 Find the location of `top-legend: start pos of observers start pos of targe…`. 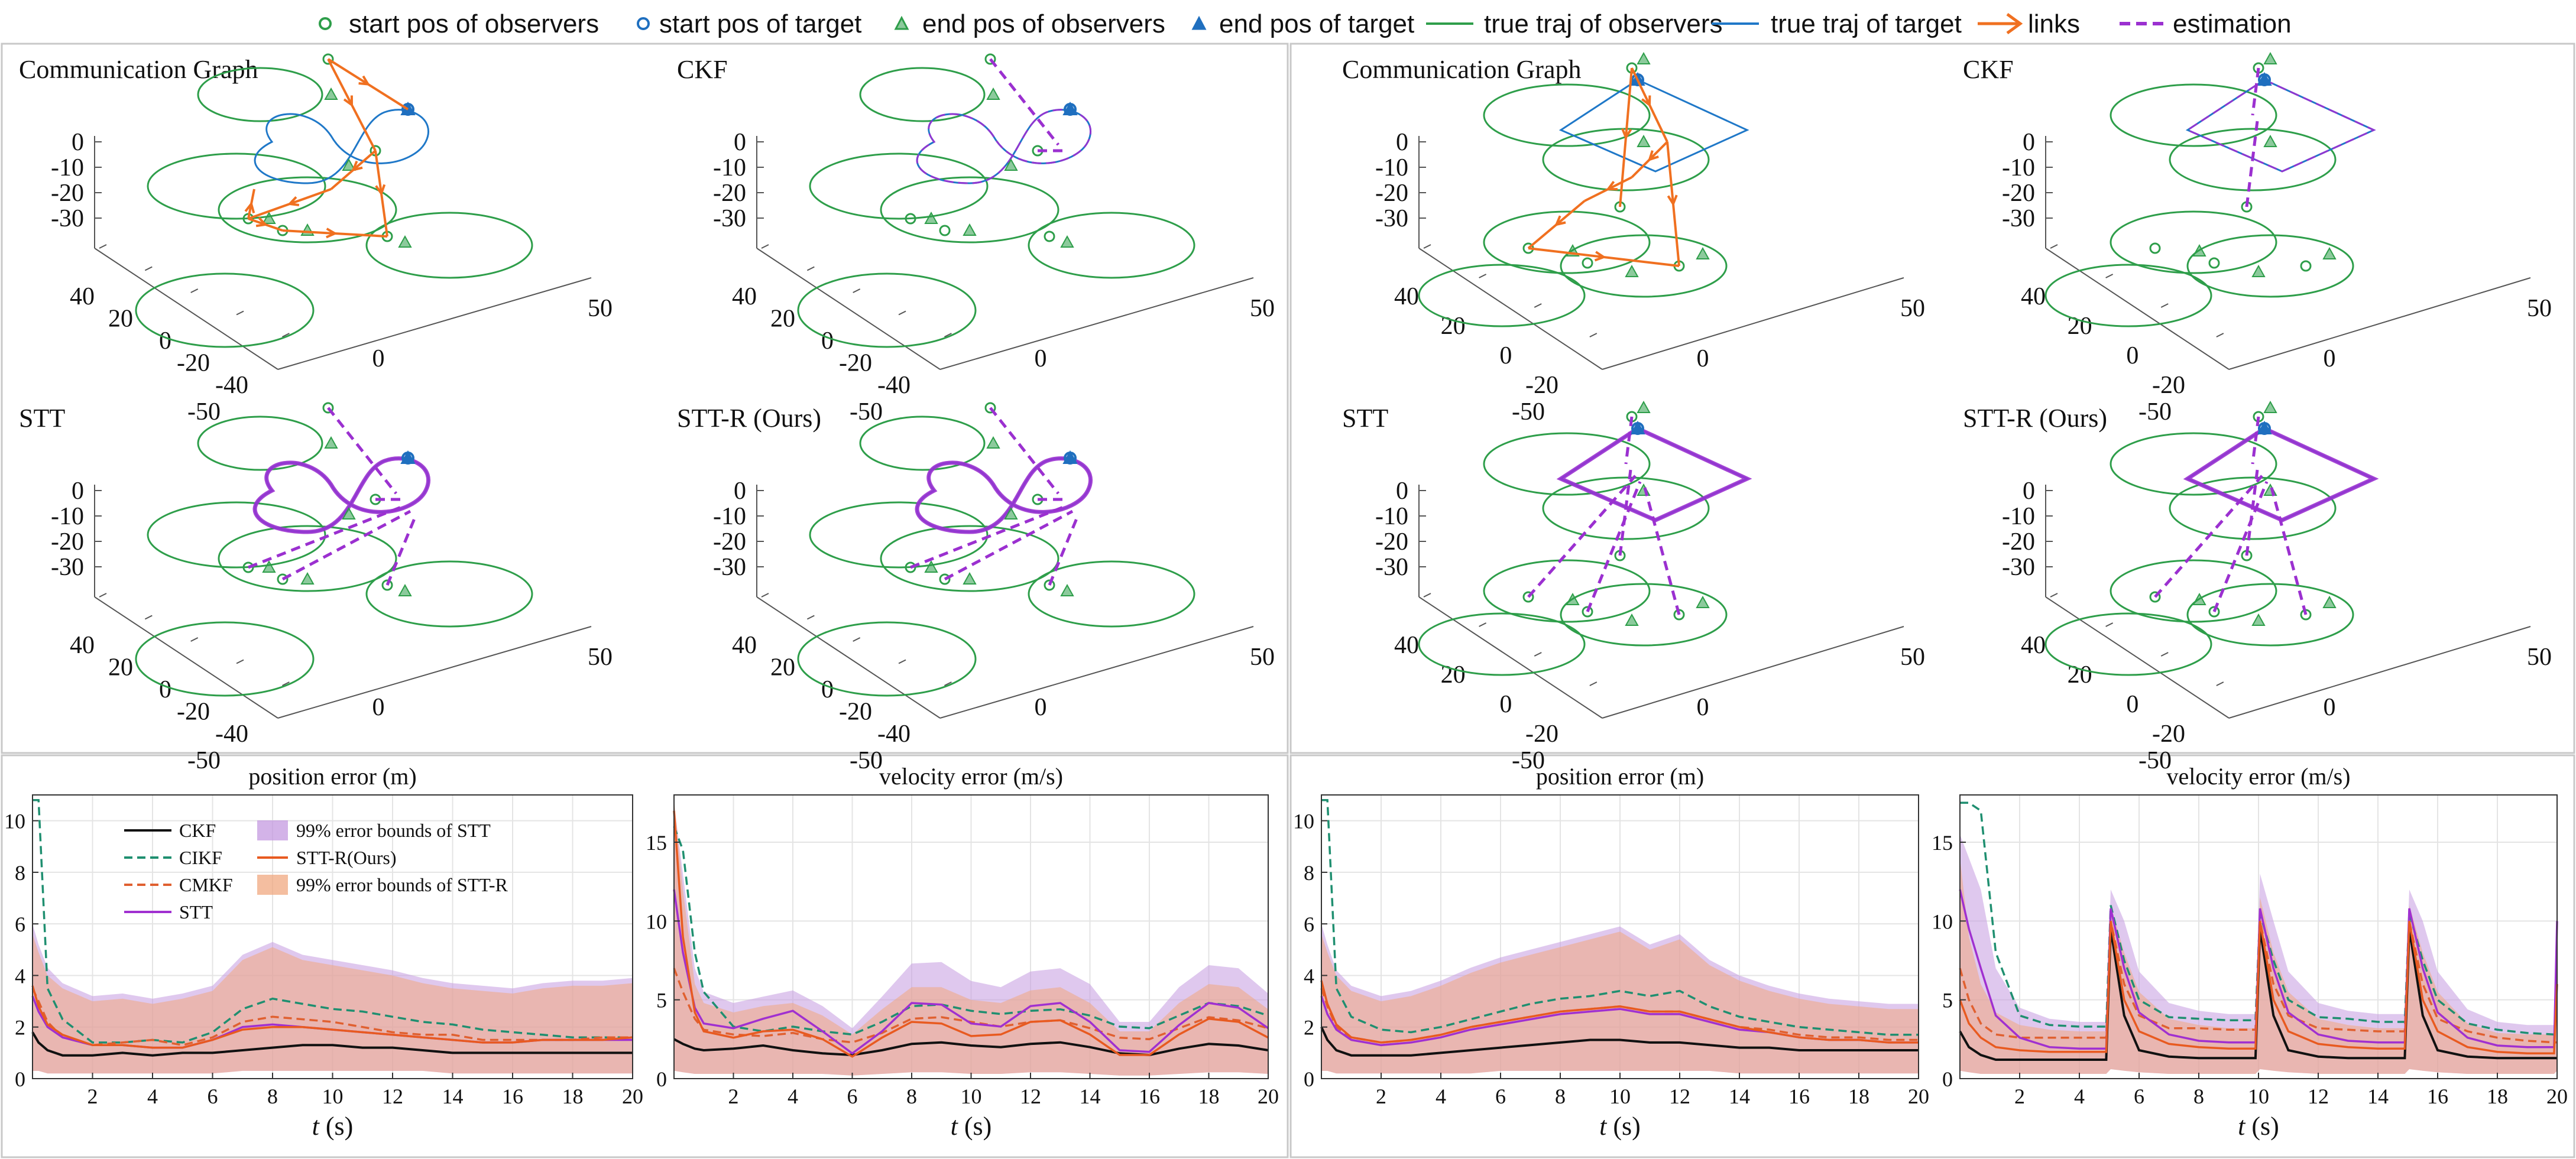

top-legend: start pos of observers start pos of targe… is located at coordinates (1305, 24).